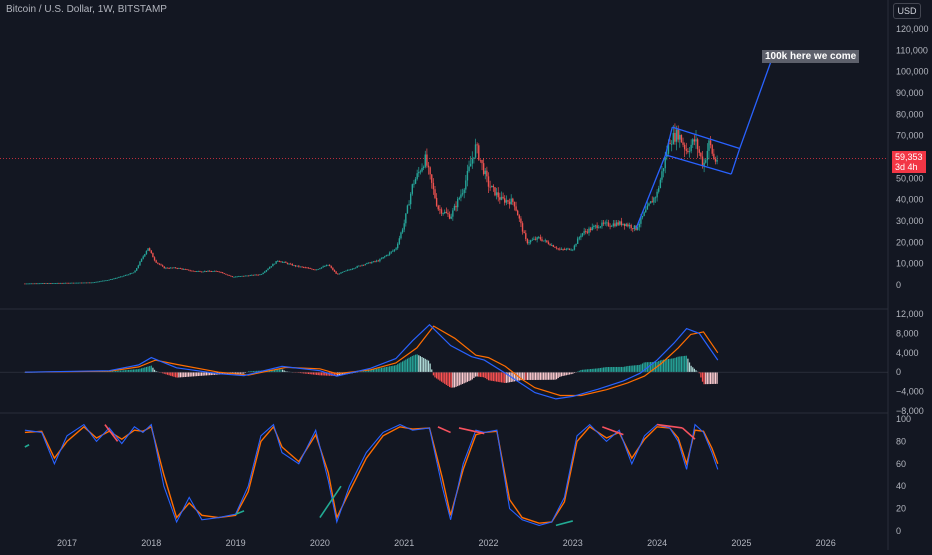 Image resolution: width=932 pixels, height=555 pixels. Describe the element at coordinates (811, 56) in the screenshot. I see `annotation-label: 100k here we come` at that location.